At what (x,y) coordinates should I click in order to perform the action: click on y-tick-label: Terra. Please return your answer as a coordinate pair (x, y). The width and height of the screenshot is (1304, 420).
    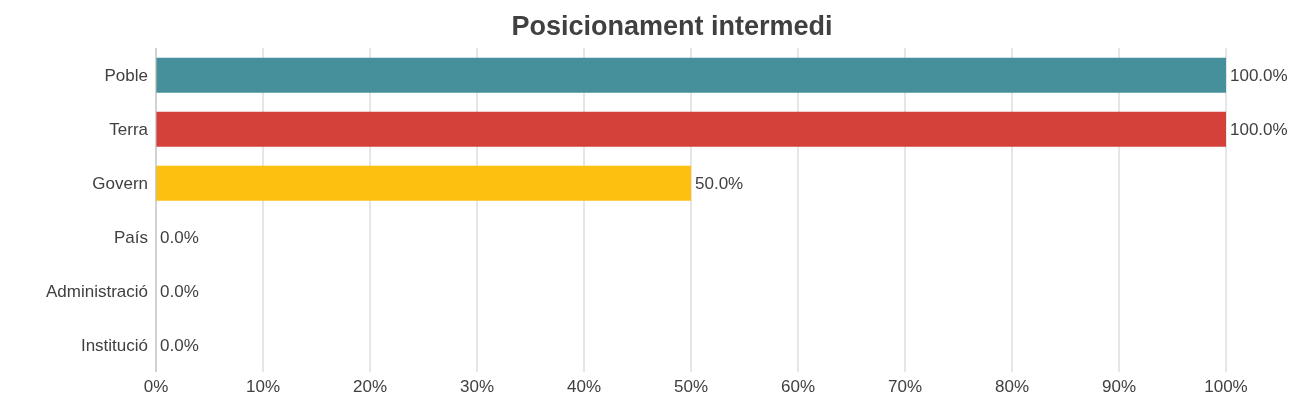
    Looking at the image, I should click on (129, 130).